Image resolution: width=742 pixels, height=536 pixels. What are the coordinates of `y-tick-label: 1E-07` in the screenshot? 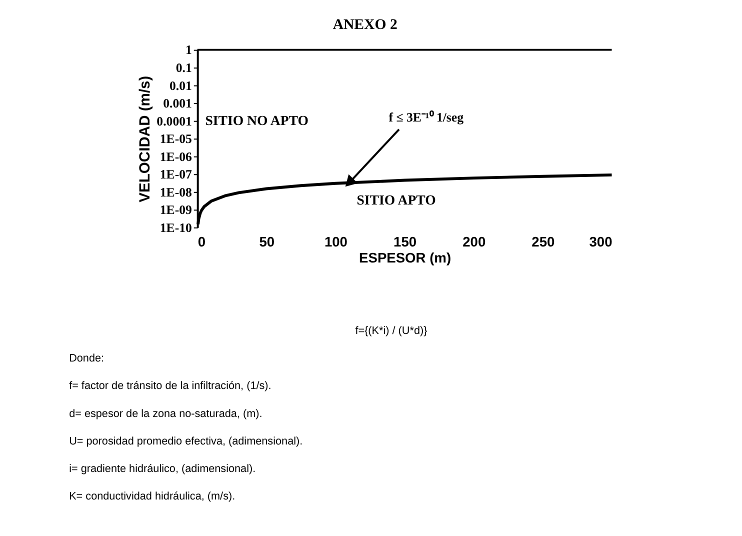 It's located at (176, 175).